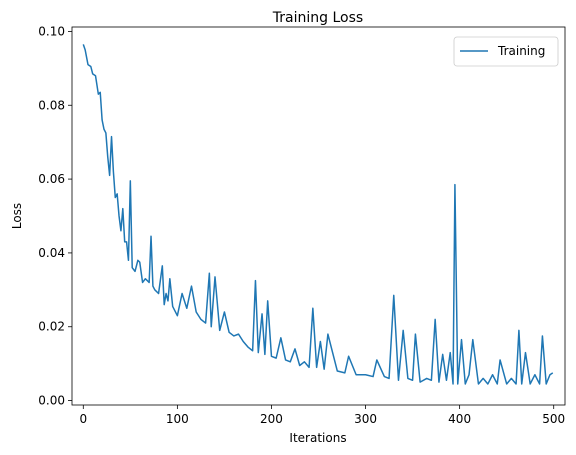 This screenshot has height=455, width=576. I want to click on legend-frame, so click(506, 51).